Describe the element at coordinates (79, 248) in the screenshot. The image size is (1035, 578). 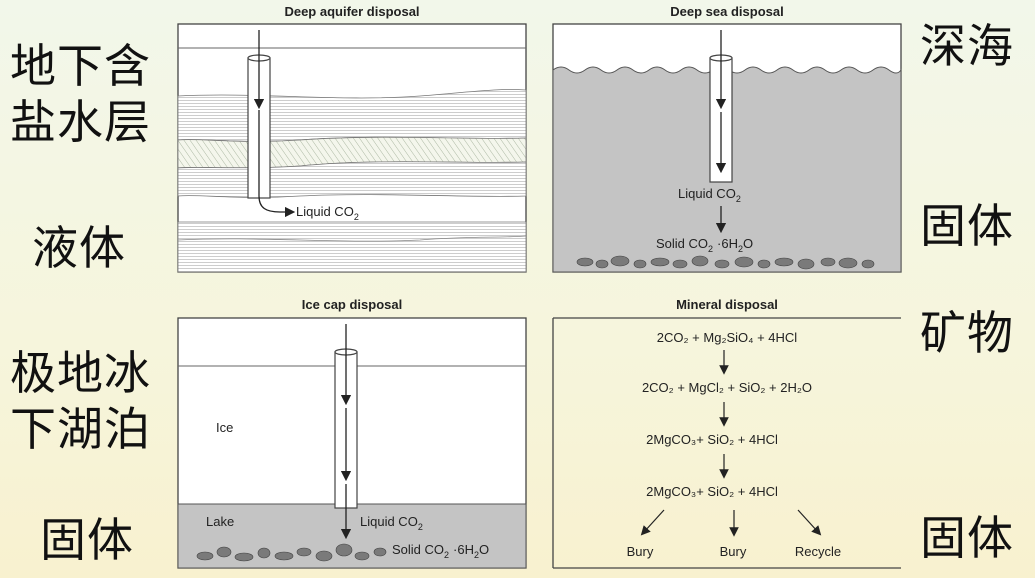
I see `label-liquid: 液体` at that location.